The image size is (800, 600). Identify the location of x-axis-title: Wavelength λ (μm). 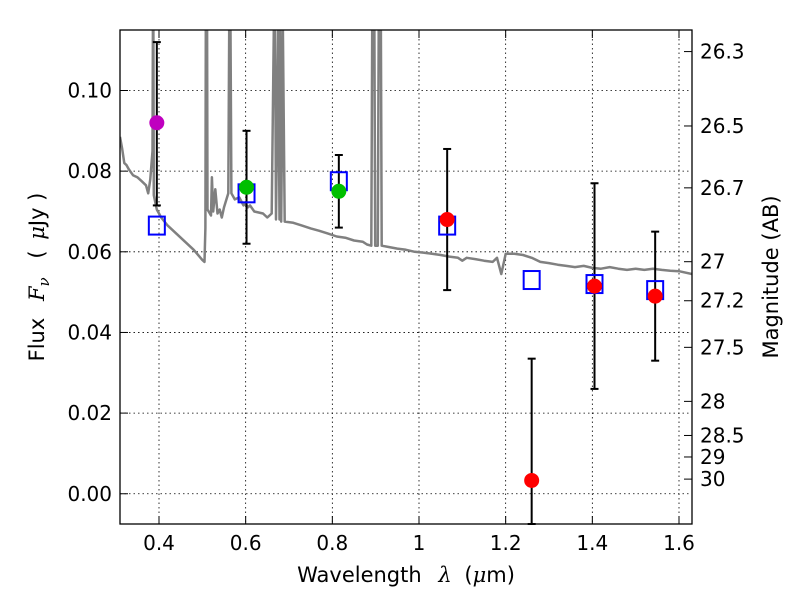
(406, 575).